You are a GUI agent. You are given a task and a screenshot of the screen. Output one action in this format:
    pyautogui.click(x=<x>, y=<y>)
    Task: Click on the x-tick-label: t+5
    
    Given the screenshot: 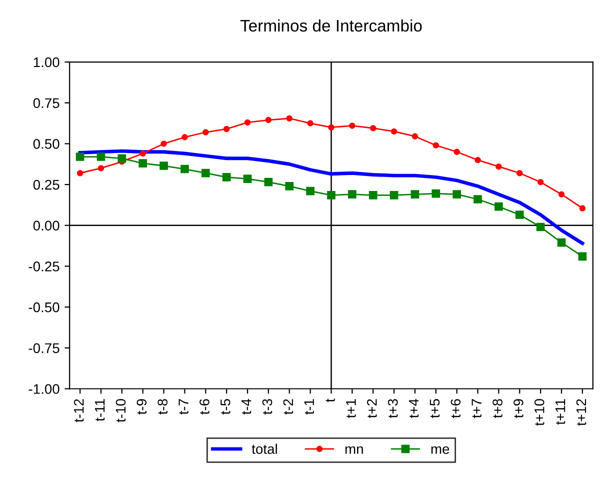 What is the action you would take?
    pyautogui.click(x=435, y=408)
    